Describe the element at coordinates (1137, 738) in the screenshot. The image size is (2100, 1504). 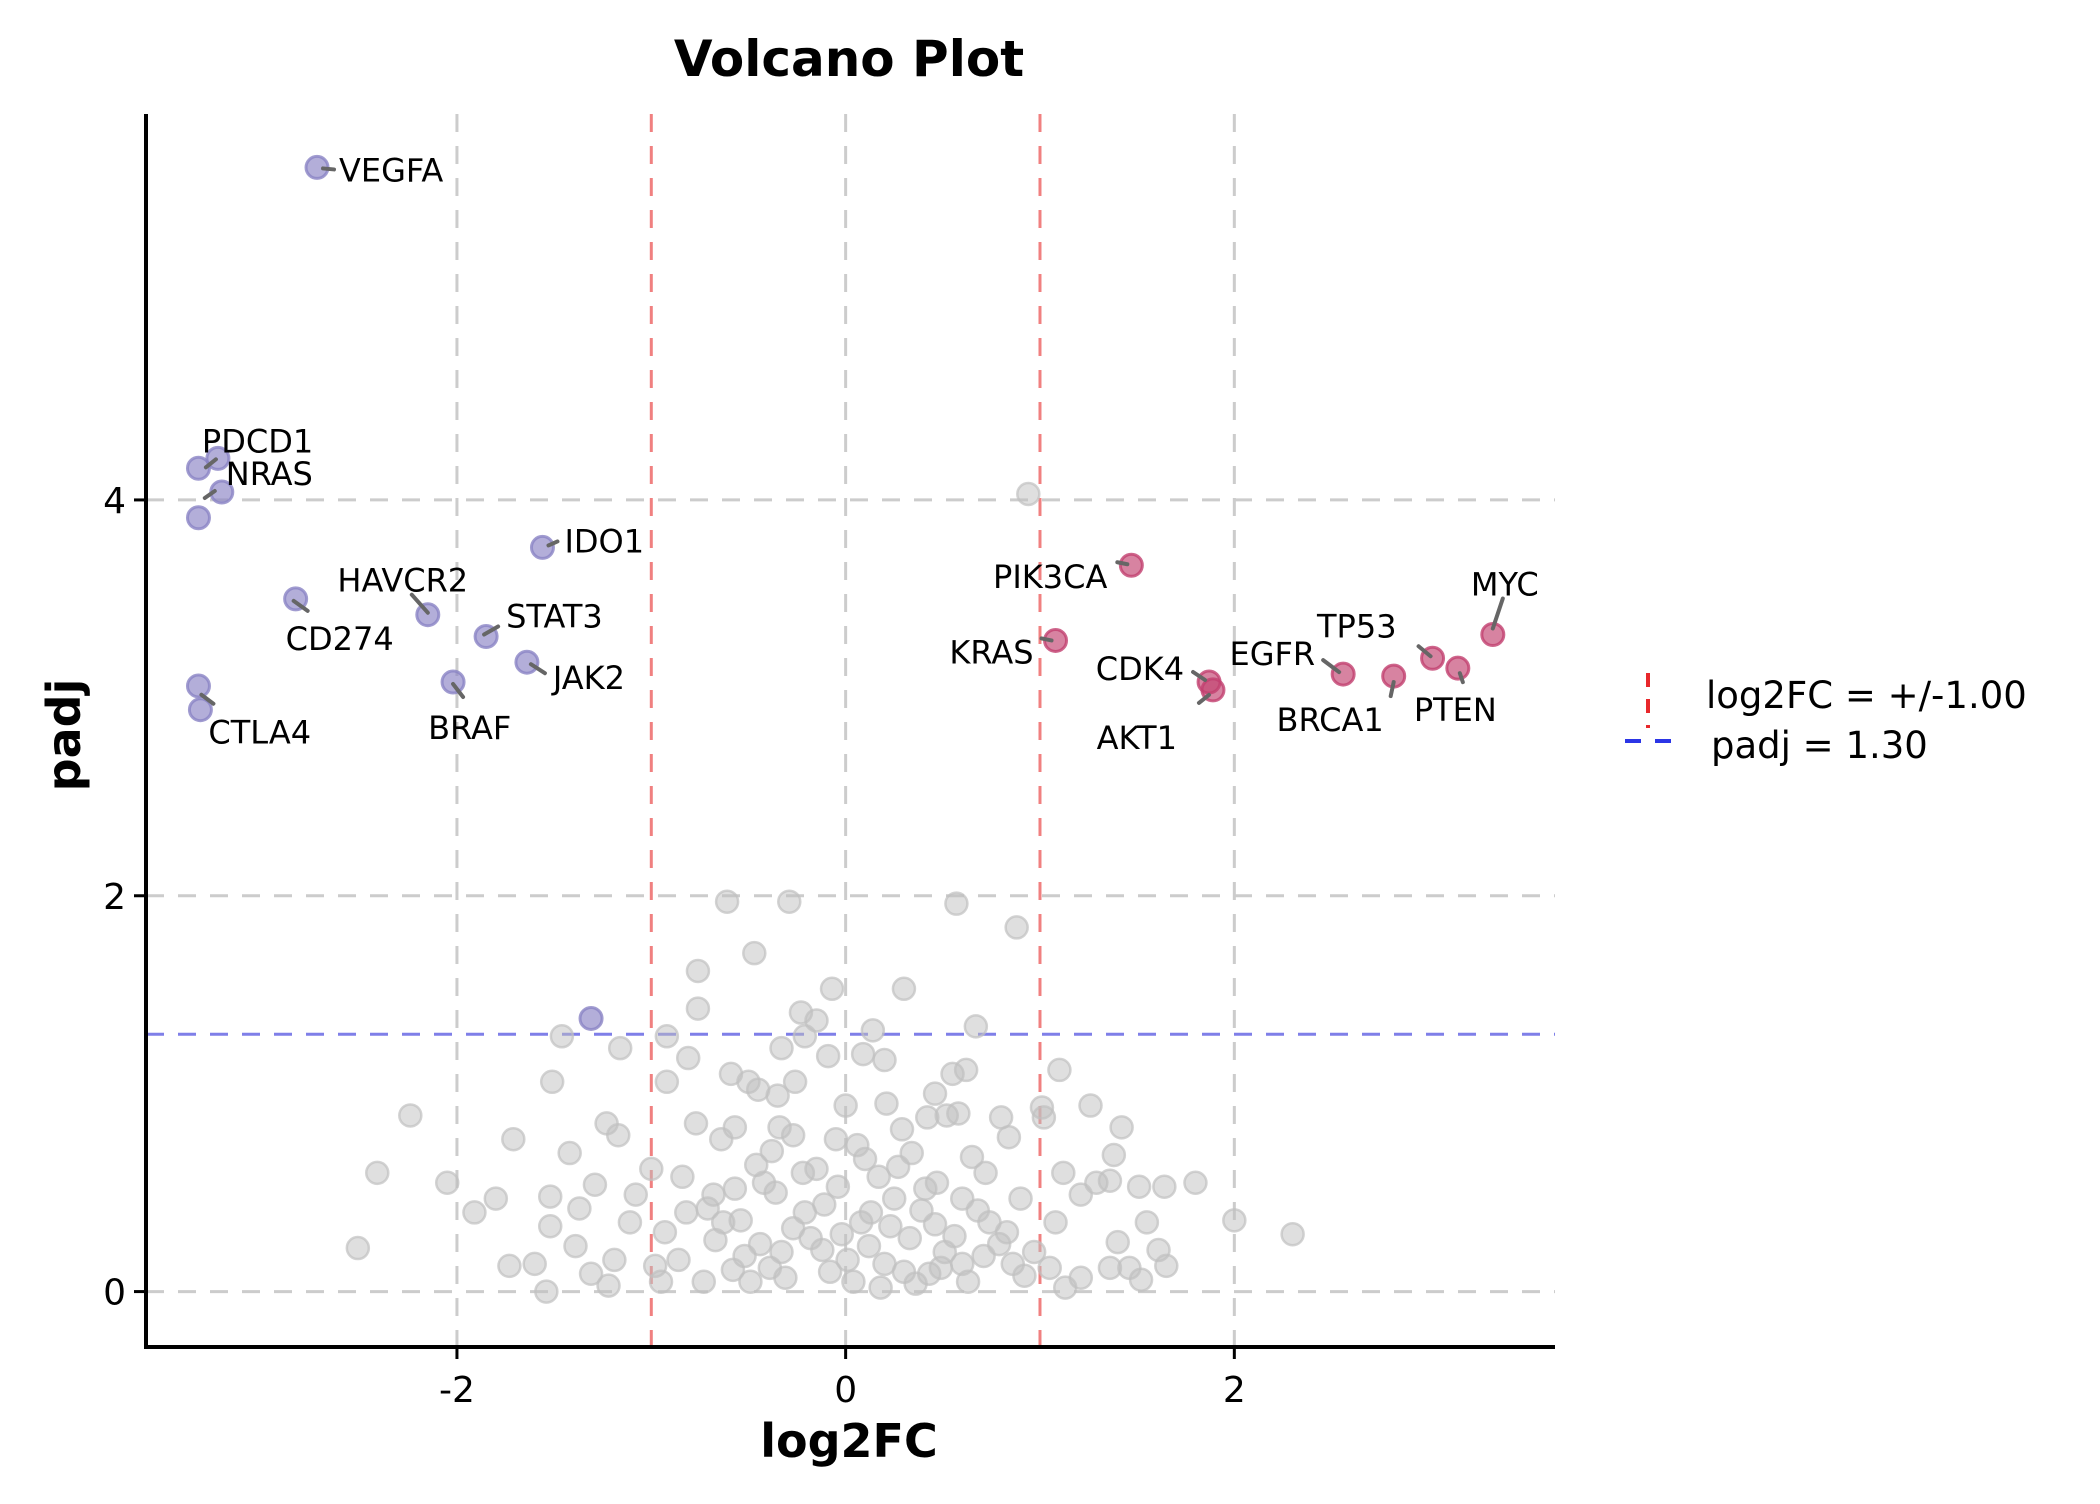
I see `gene-label-akt1: AKT1` at that location.